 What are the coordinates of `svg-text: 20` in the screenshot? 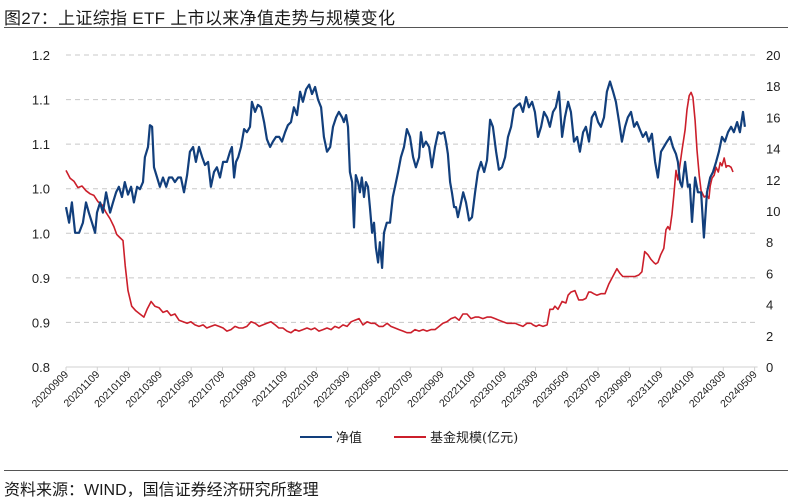 It's located at (773, 55).